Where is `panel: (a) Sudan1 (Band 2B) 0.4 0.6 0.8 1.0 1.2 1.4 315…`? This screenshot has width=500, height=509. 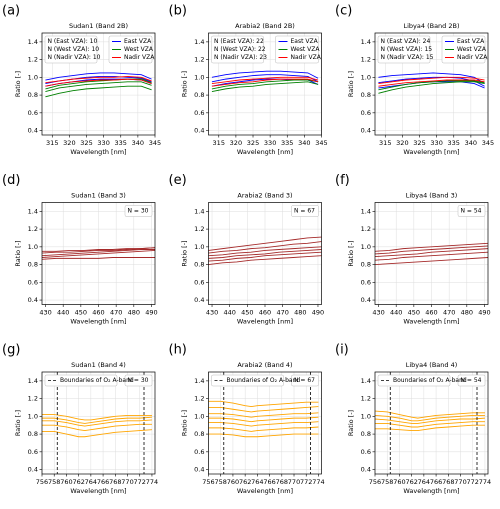 panel: (a) Sudan1 (Band 2B) 0.4 0.6 0.8 1.0 1.2 1.4 315… is located at coordinates (81, 80).